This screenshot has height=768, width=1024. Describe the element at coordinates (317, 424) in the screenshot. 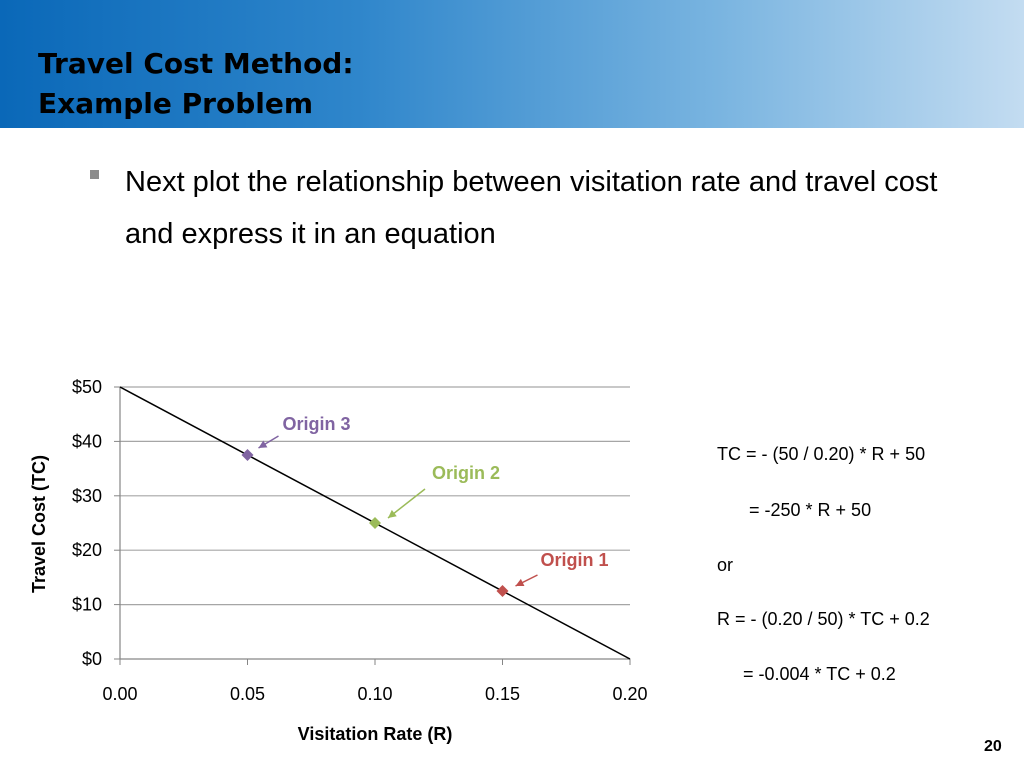

I see `data-point-label: Origin 3` at that location.